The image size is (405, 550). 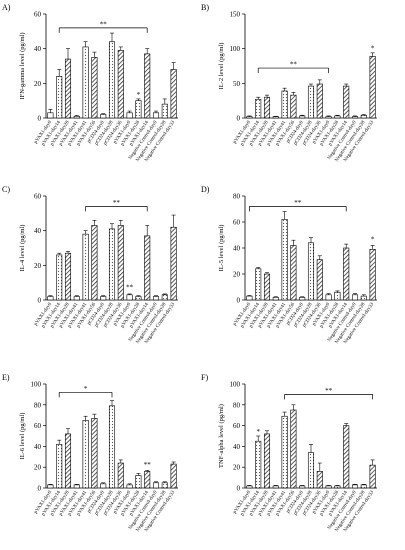 I want to click on significance-star: *, so click(x=373, y=240).